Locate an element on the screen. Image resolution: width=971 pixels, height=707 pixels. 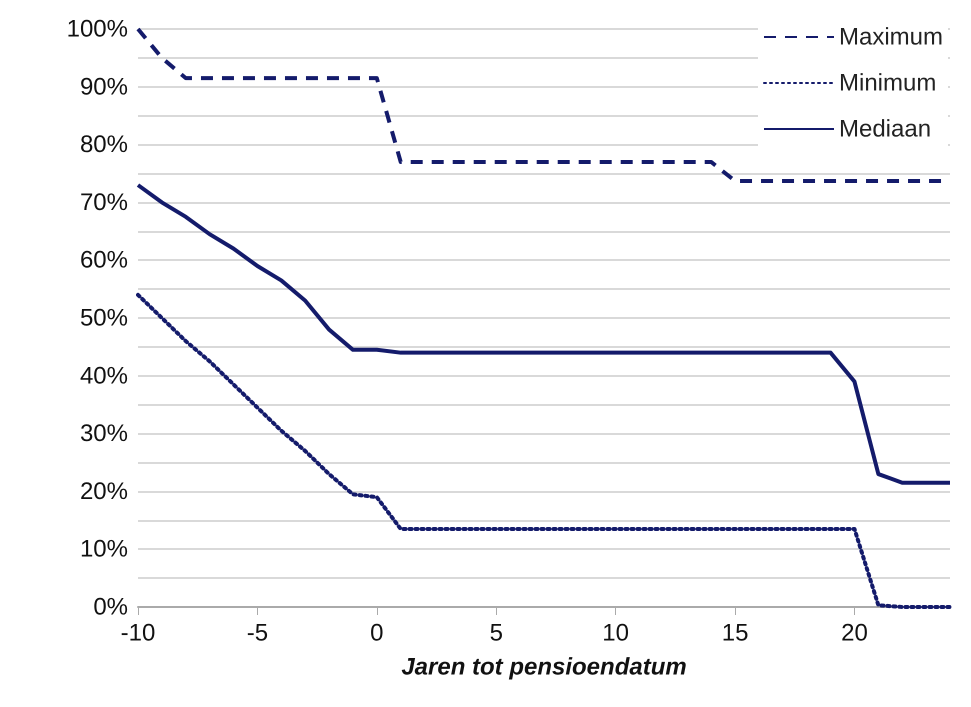
y-tick-label: 10% is located at coordinates (104, 549).